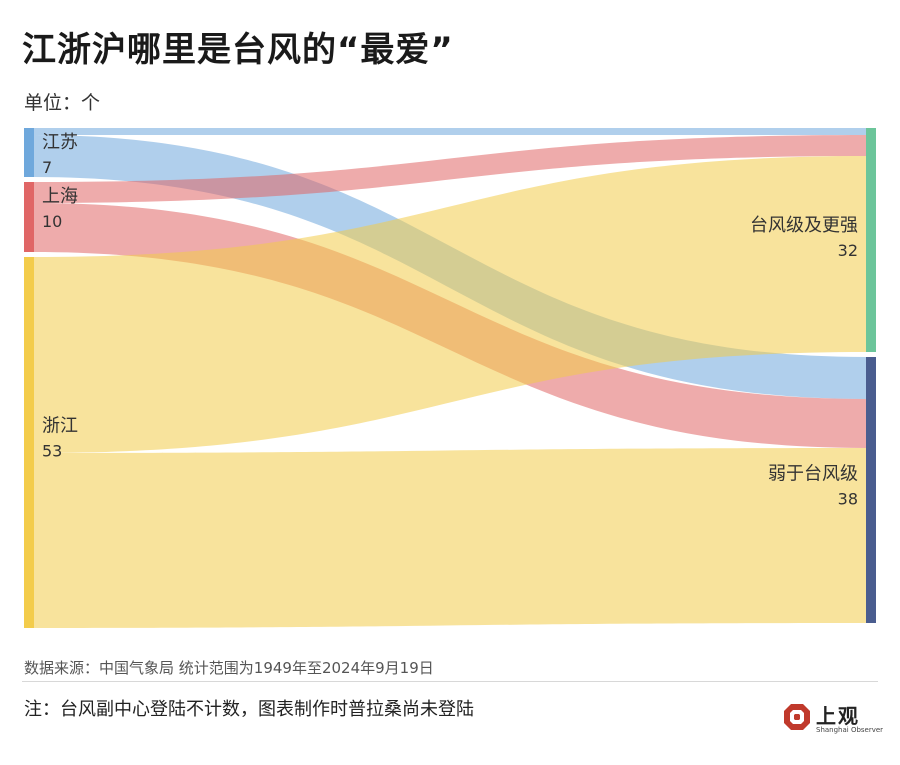 Image resolution: width=900 pixels, height=765 pixels. What do you see at coordinates (813, 473) in the screenshot?
I see `target-label-1: 弱于台风级` at bounding box center [813, 473].